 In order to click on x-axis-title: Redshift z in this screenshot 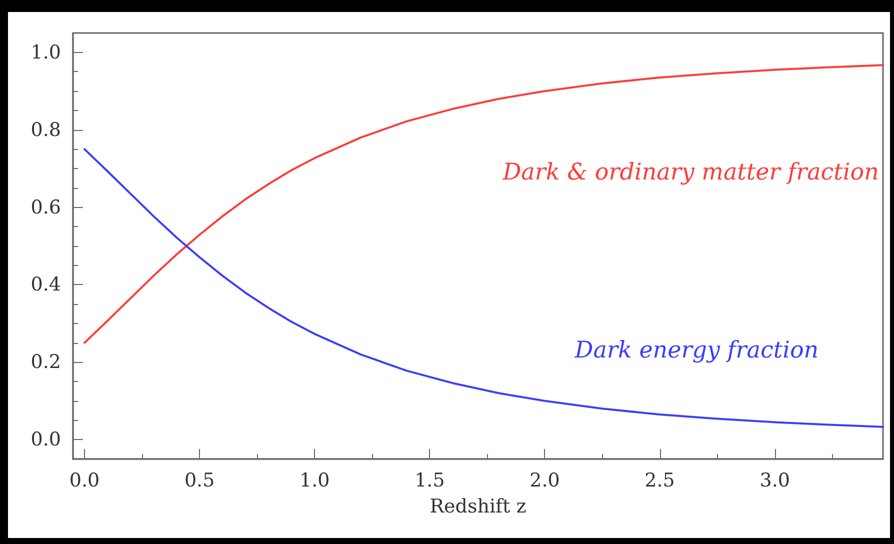, I will do `click(478, 507)`.